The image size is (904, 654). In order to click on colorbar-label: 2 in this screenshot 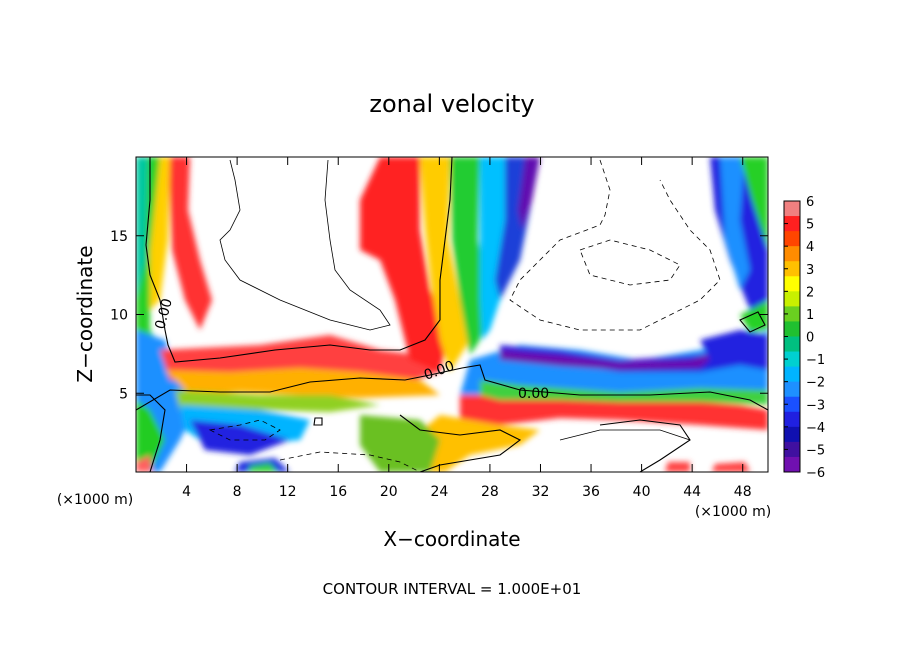, I will do `click(810, 292)`.